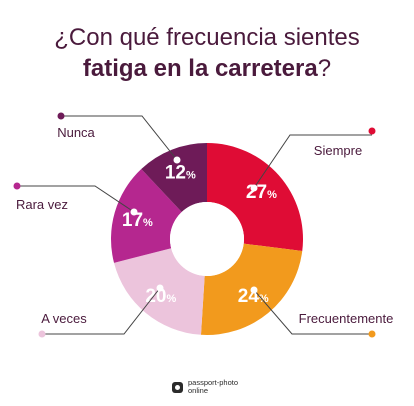  What do you see at coordinates (42, 204) in the screenshot?
I see `slice-category-label: Rara vez` at bounding box center [42, 204].